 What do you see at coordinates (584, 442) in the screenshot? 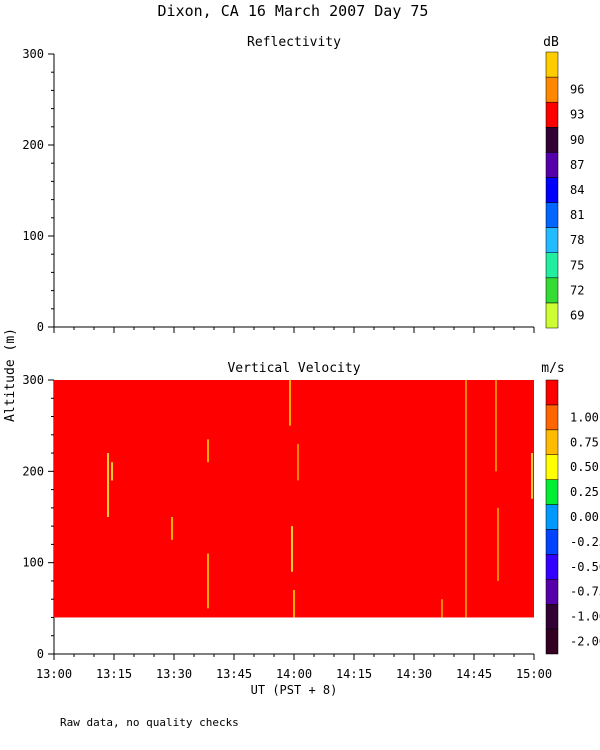
I see `velocity-colorbar-label: 0.75` at bounding box center [584, 442].